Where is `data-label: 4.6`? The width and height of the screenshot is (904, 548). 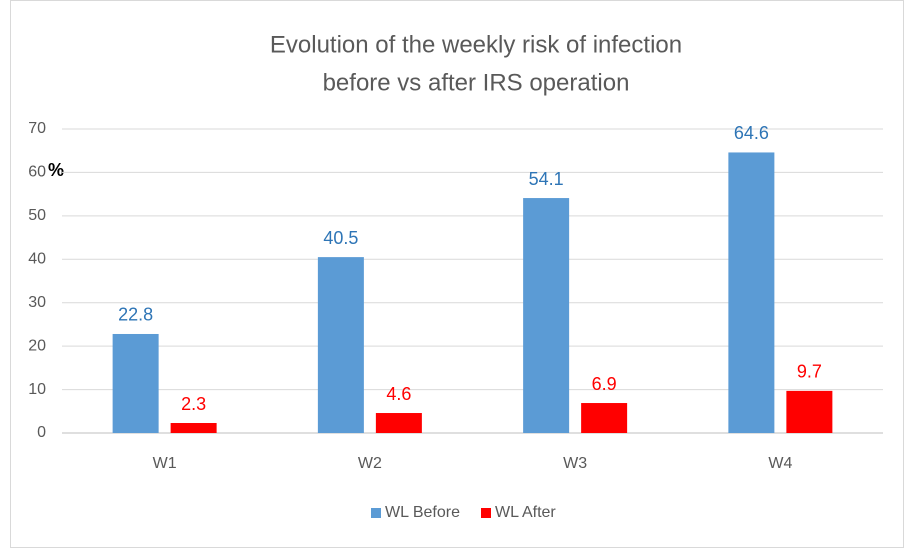 data-label: 4.6 is located at coordinates (398, 394).